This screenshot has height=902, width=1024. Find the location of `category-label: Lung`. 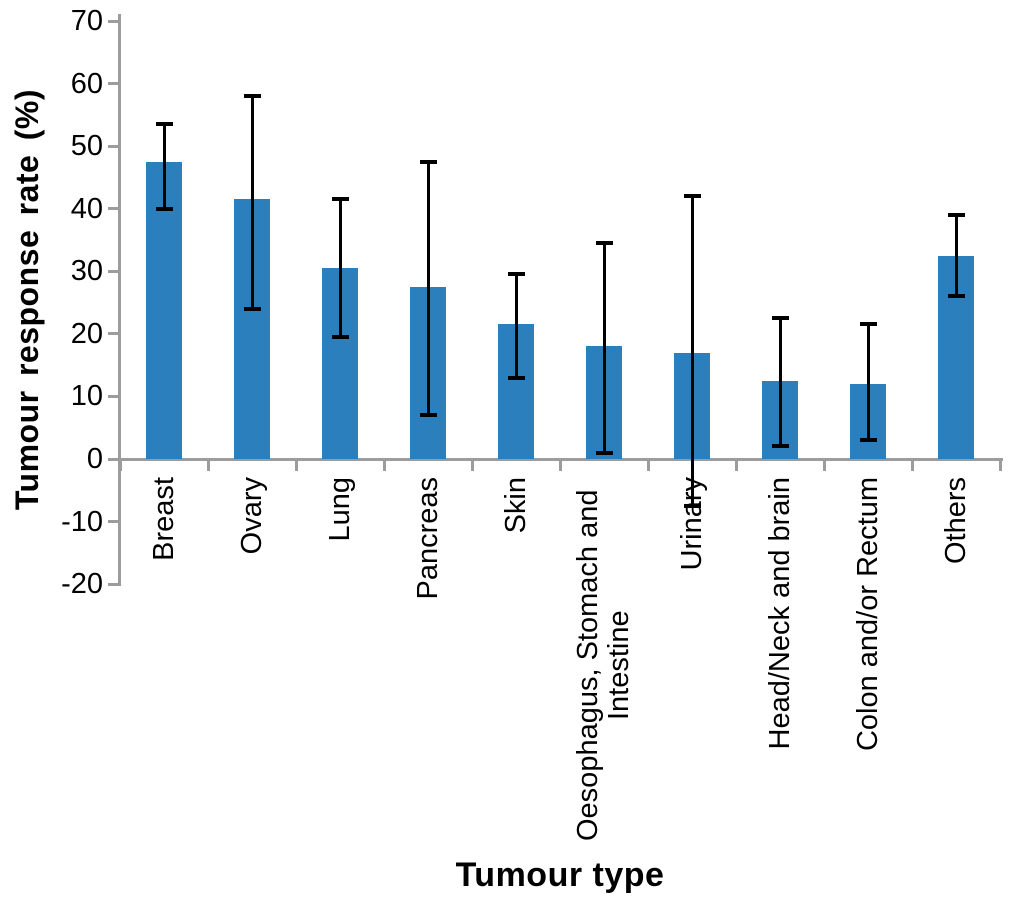

category-label: Lung is located at coordinates (340, 509).